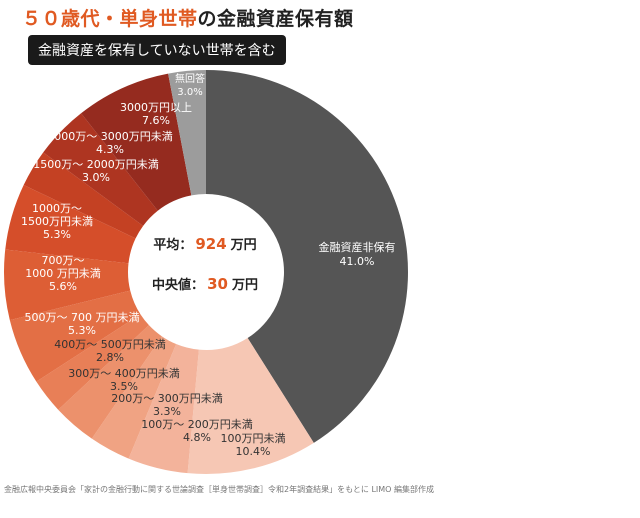 This screenshot has width=640, height=518. Describe the element at coordinates (110, 143) in the screenshot. I see `slice-label-11: 2000万～ 3000万円未満 4.3%` at that location.